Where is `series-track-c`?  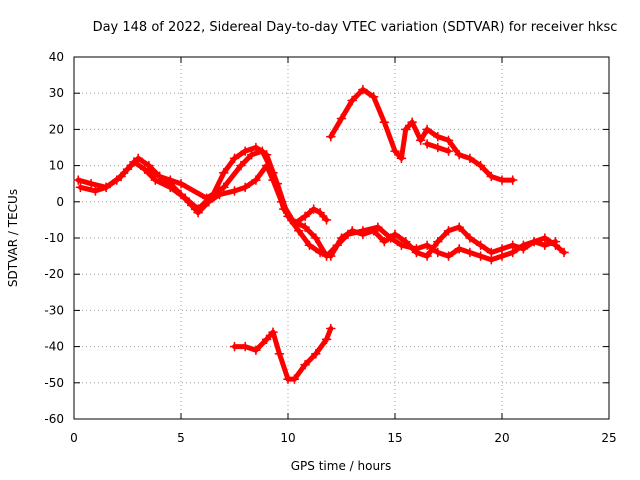 series-track-c is located at coordinates (238, 187).